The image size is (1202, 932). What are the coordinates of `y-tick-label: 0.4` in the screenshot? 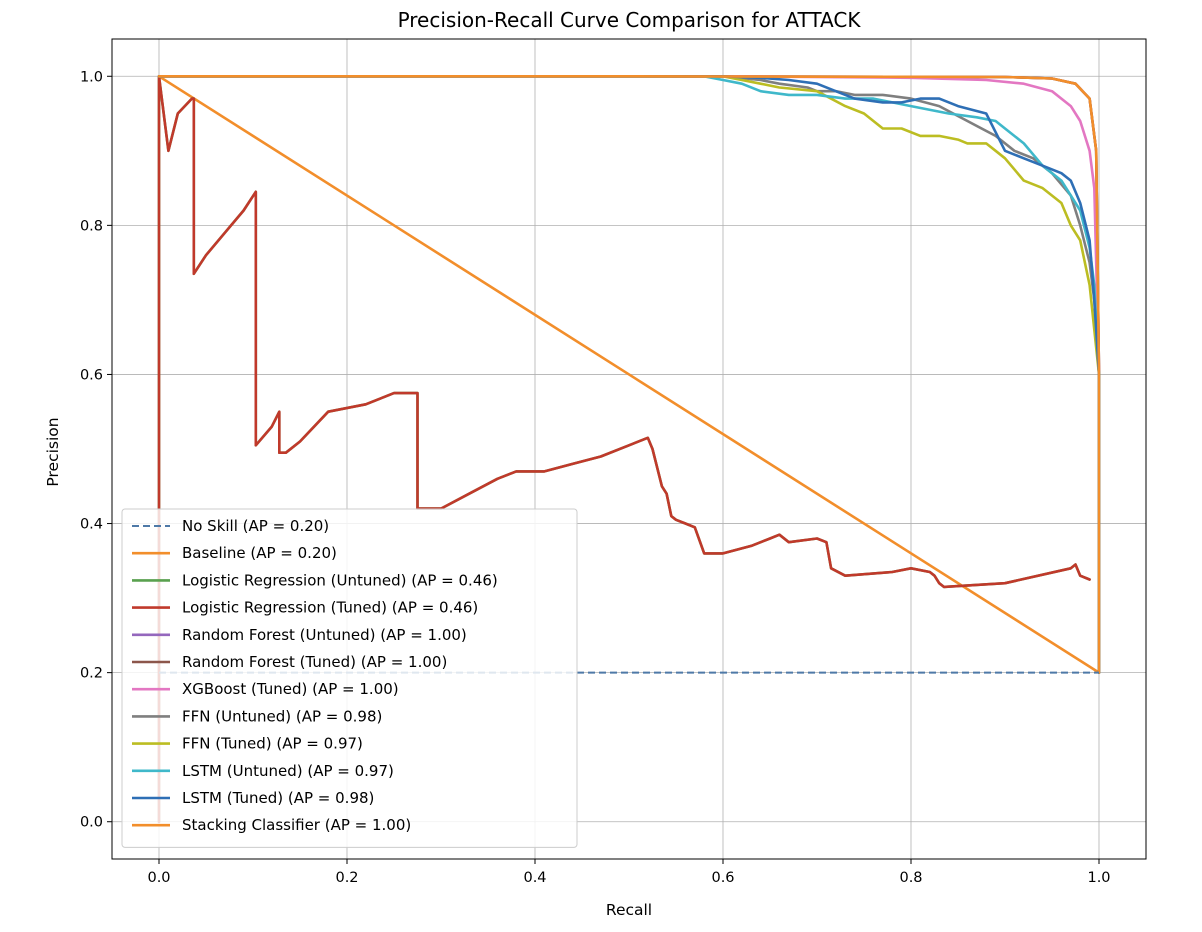 It's located at (91, 525).